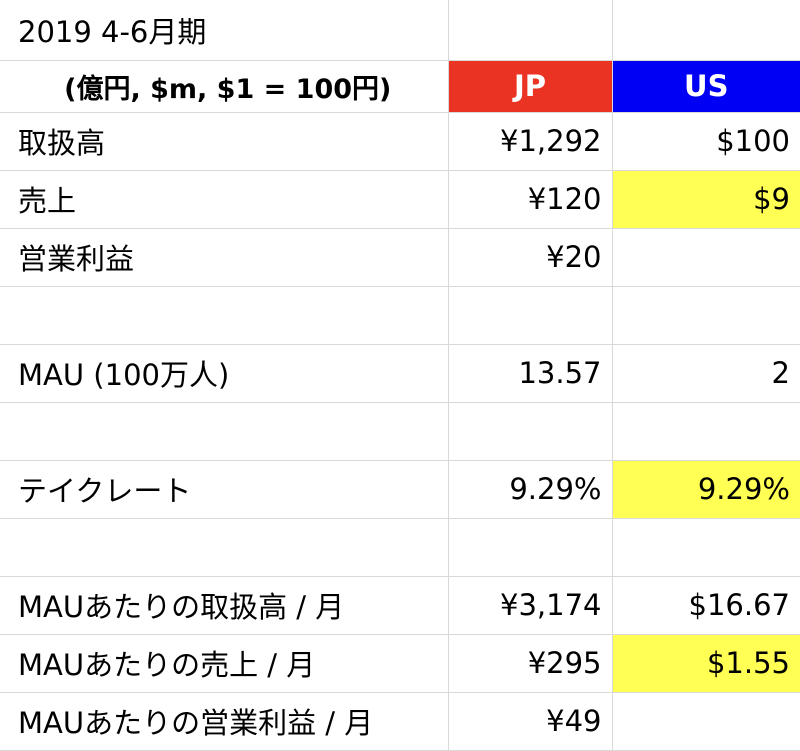  I want to click on data-row: テイクレート 9.29% 9.29%, so click(400, 489).